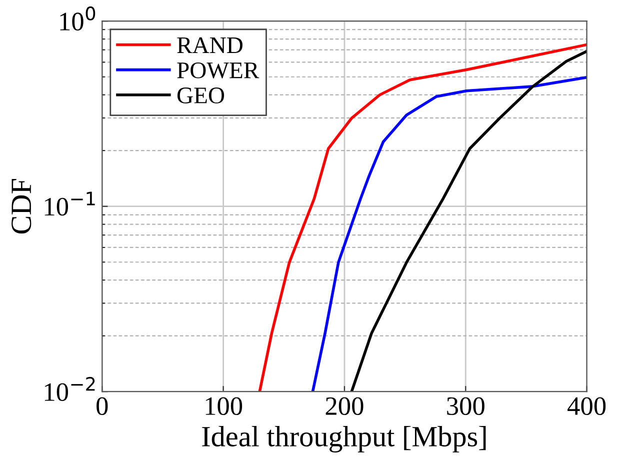  What do you see at coordinates (224, 406) in the screenshot?
I see `x-tick-label: 100` at bounding box center [224, 406].